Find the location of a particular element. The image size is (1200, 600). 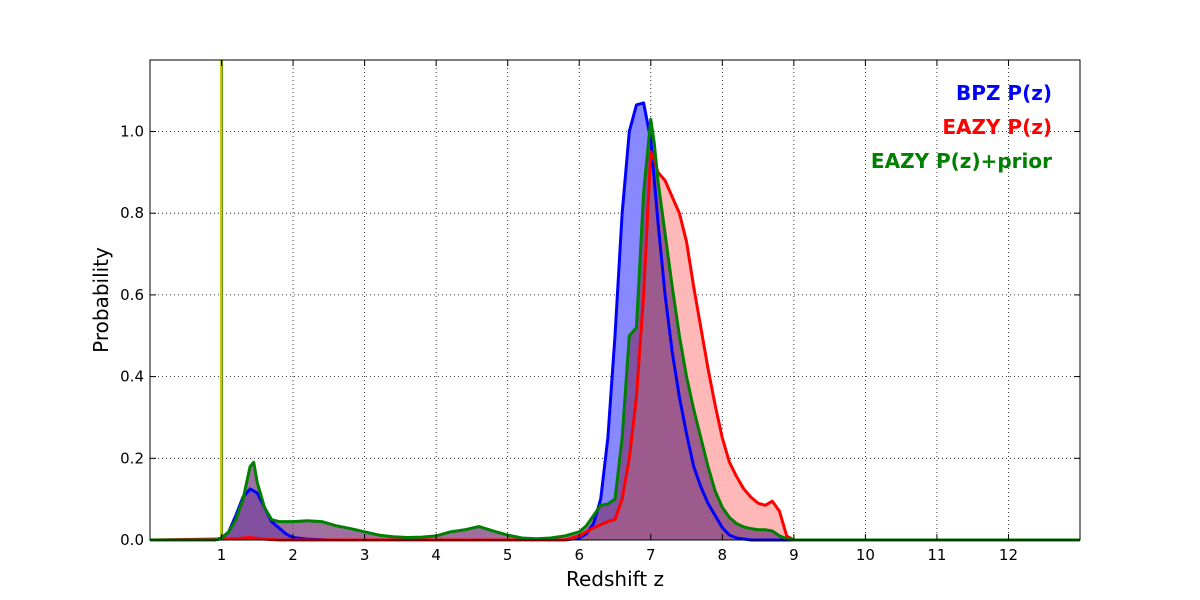

x-tick-label-7: 8 is located at coordinates (723, 555).